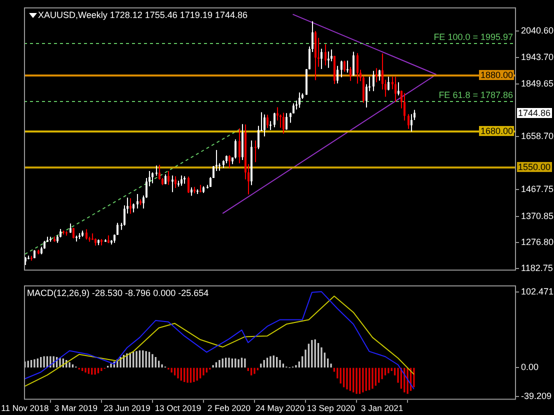  I want to click on y-tick-label: 1276.80, so click(537, 242).